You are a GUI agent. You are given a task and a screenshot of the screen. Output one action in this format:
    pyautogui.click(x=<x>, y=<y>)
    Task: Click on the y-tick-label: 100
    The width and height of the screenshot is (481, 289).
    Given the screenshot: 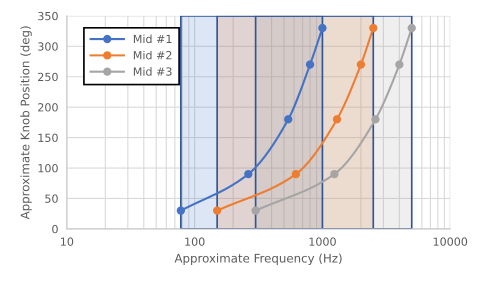 What is the action you would take?
    pyautogui.click(x=48, y=168)
    